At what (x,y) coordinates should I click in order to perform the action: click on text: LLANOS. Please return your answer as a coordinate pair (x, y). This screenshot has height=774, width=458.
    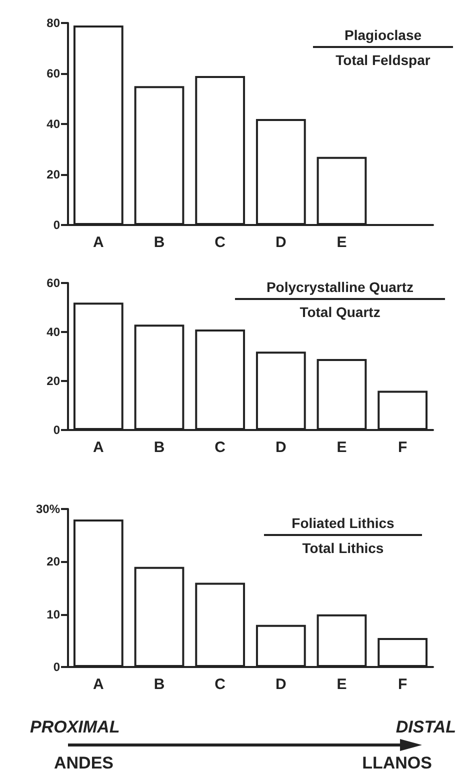
    Looking at the image, I should click on (397, 763).